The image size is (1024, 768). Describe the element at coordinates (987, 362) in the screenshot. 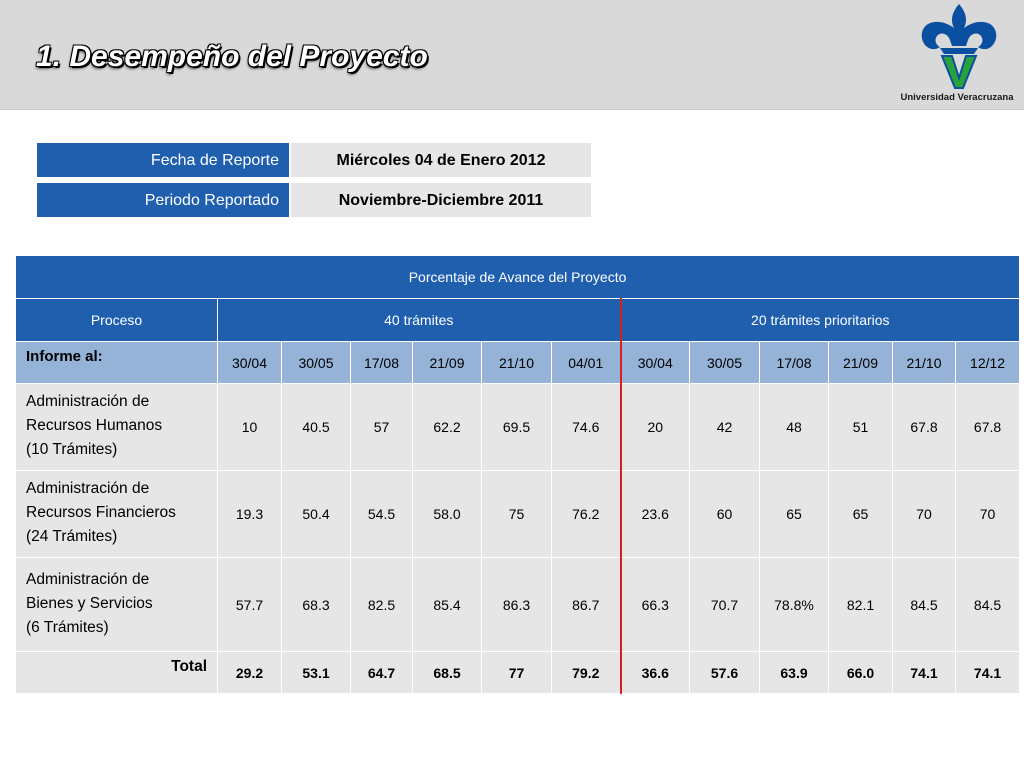

I see `date-header: 12/12` at that location.